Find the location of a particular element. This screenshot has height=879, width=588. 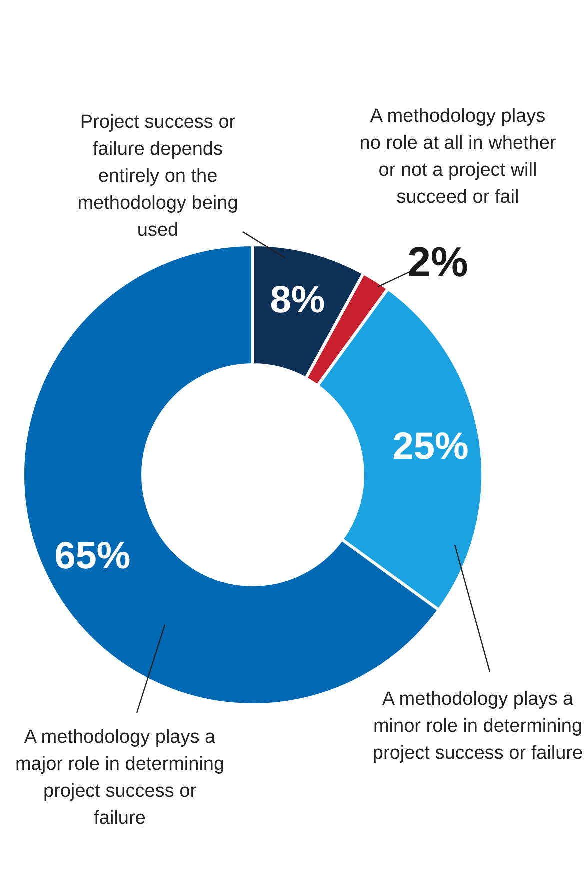

data-label: 25% is located at coordinates (430, 447).